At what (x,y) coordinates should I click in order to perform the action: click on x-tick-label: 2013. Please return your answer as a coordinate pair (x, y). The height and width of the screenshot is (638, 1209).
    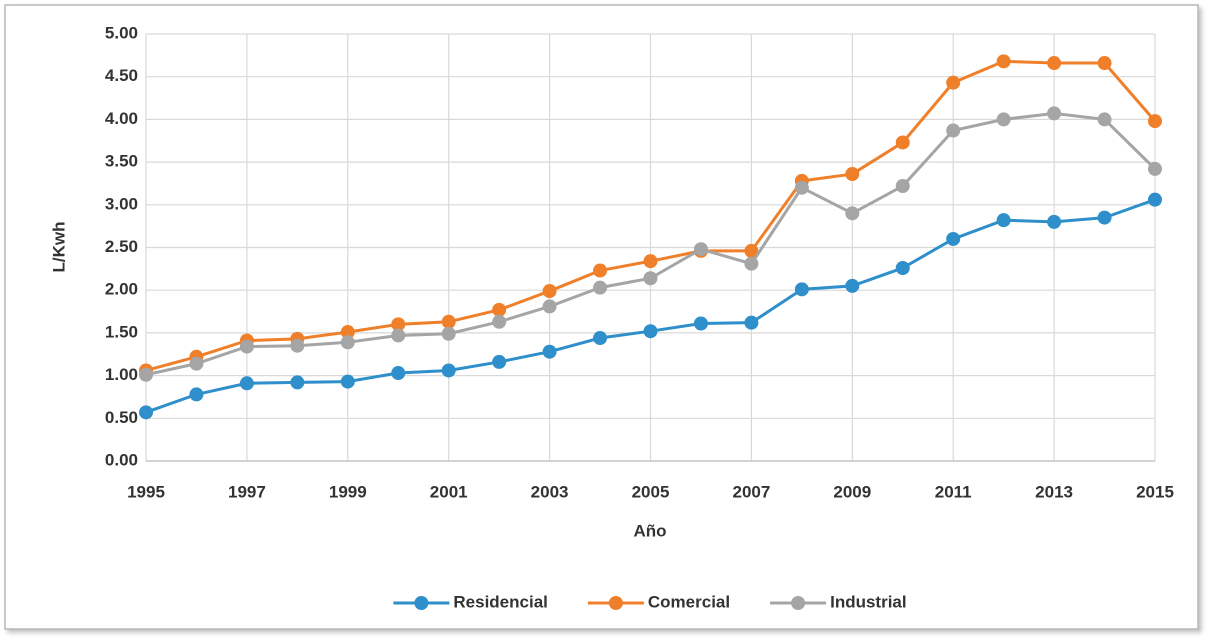
    Looking at the image, I should click on (1054, 491).